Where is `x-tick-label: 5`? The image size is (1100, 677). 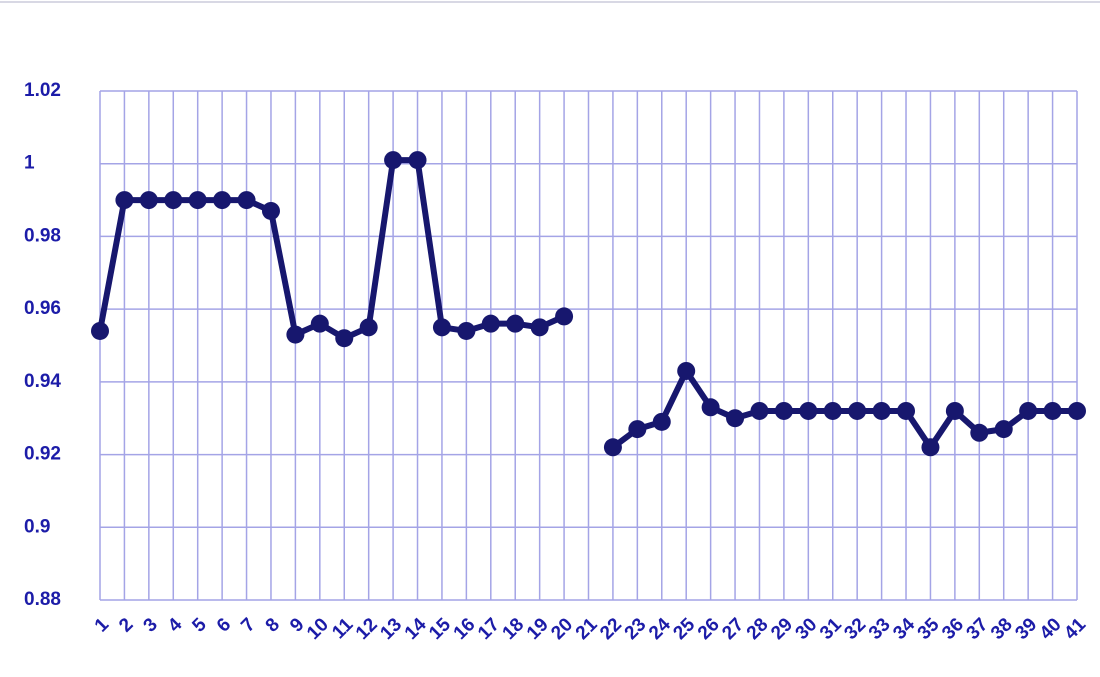
x-tick-label: 5 is located at coordinates (199, 625).